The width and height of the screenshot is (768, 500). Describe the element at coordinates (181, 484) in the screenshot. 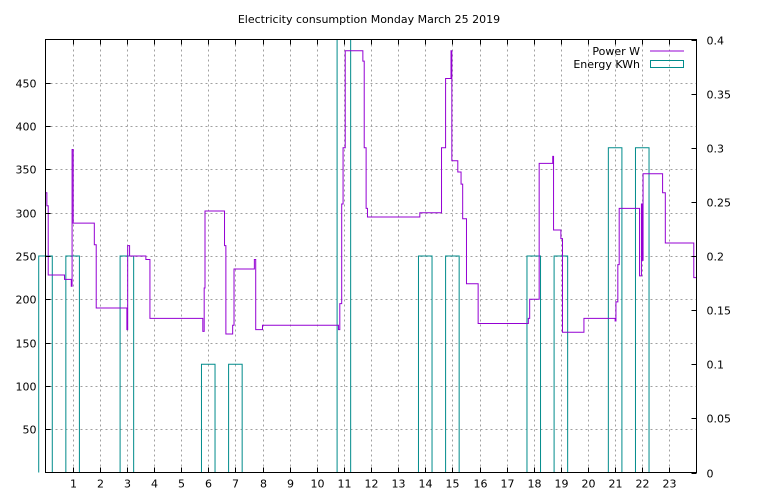

I see `x-tick-label: 5` at that location.